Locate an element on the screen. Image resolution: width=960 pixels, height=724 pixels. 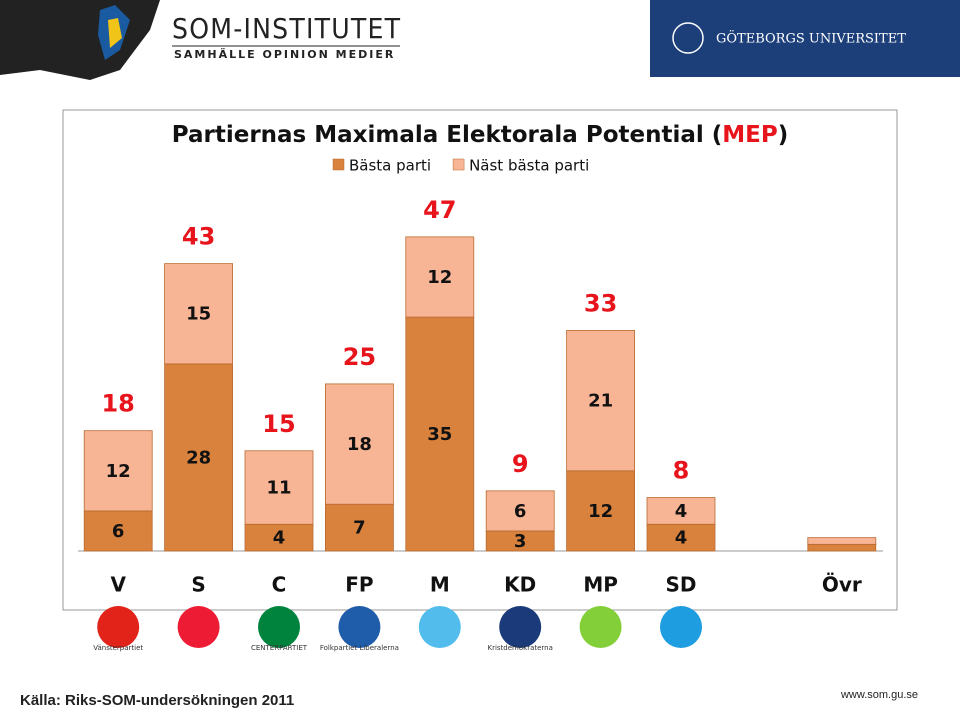
x-tick-label: M is located at coordinates (440, 585).